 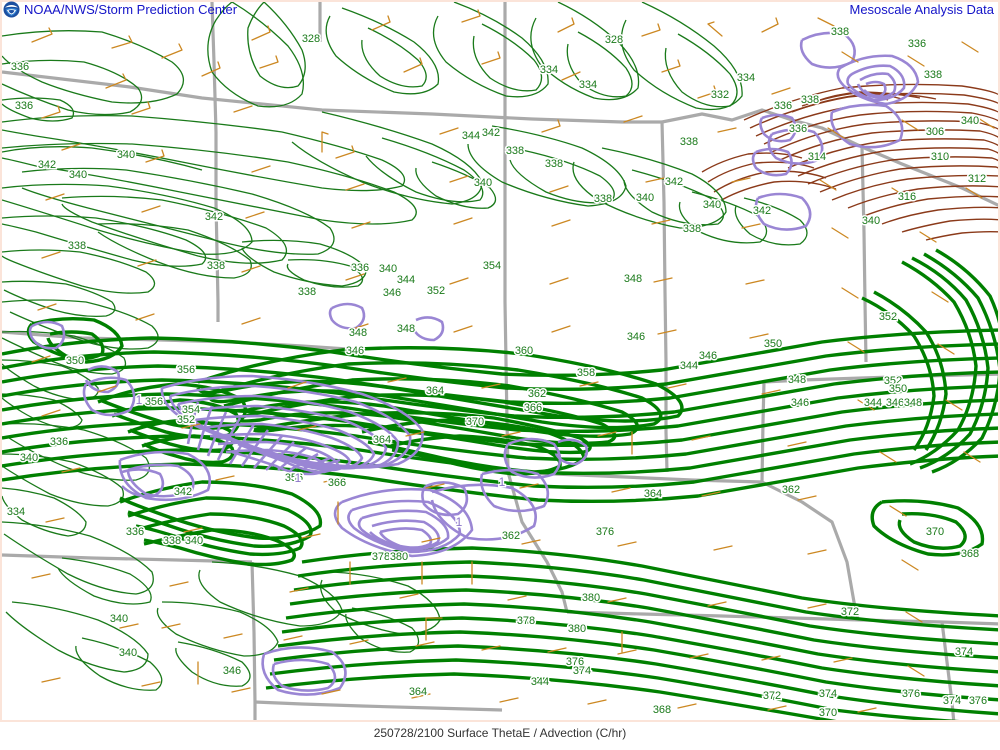 What do you see at coordinates (720, 95) in the screenshot?
I see `thetae-label: 332` at bounding box center [720, 95].